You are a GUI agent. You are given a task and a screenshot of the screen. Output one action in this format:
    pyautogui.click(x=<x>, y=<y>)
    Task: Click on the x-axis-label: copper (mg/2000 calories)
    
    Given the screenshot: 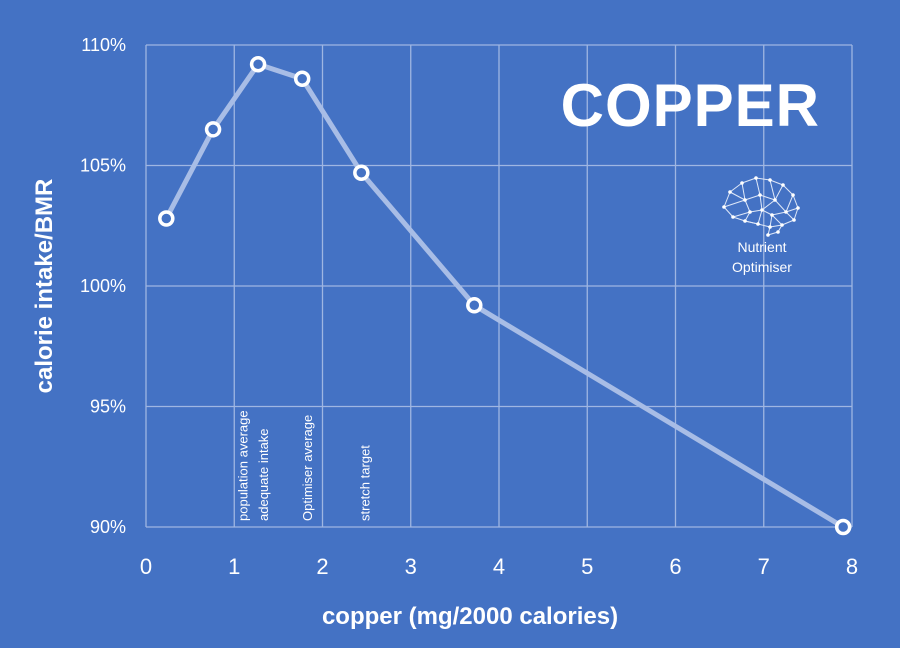 What is the action you would take?
    pyautogui.click(x=470, y=616)
    